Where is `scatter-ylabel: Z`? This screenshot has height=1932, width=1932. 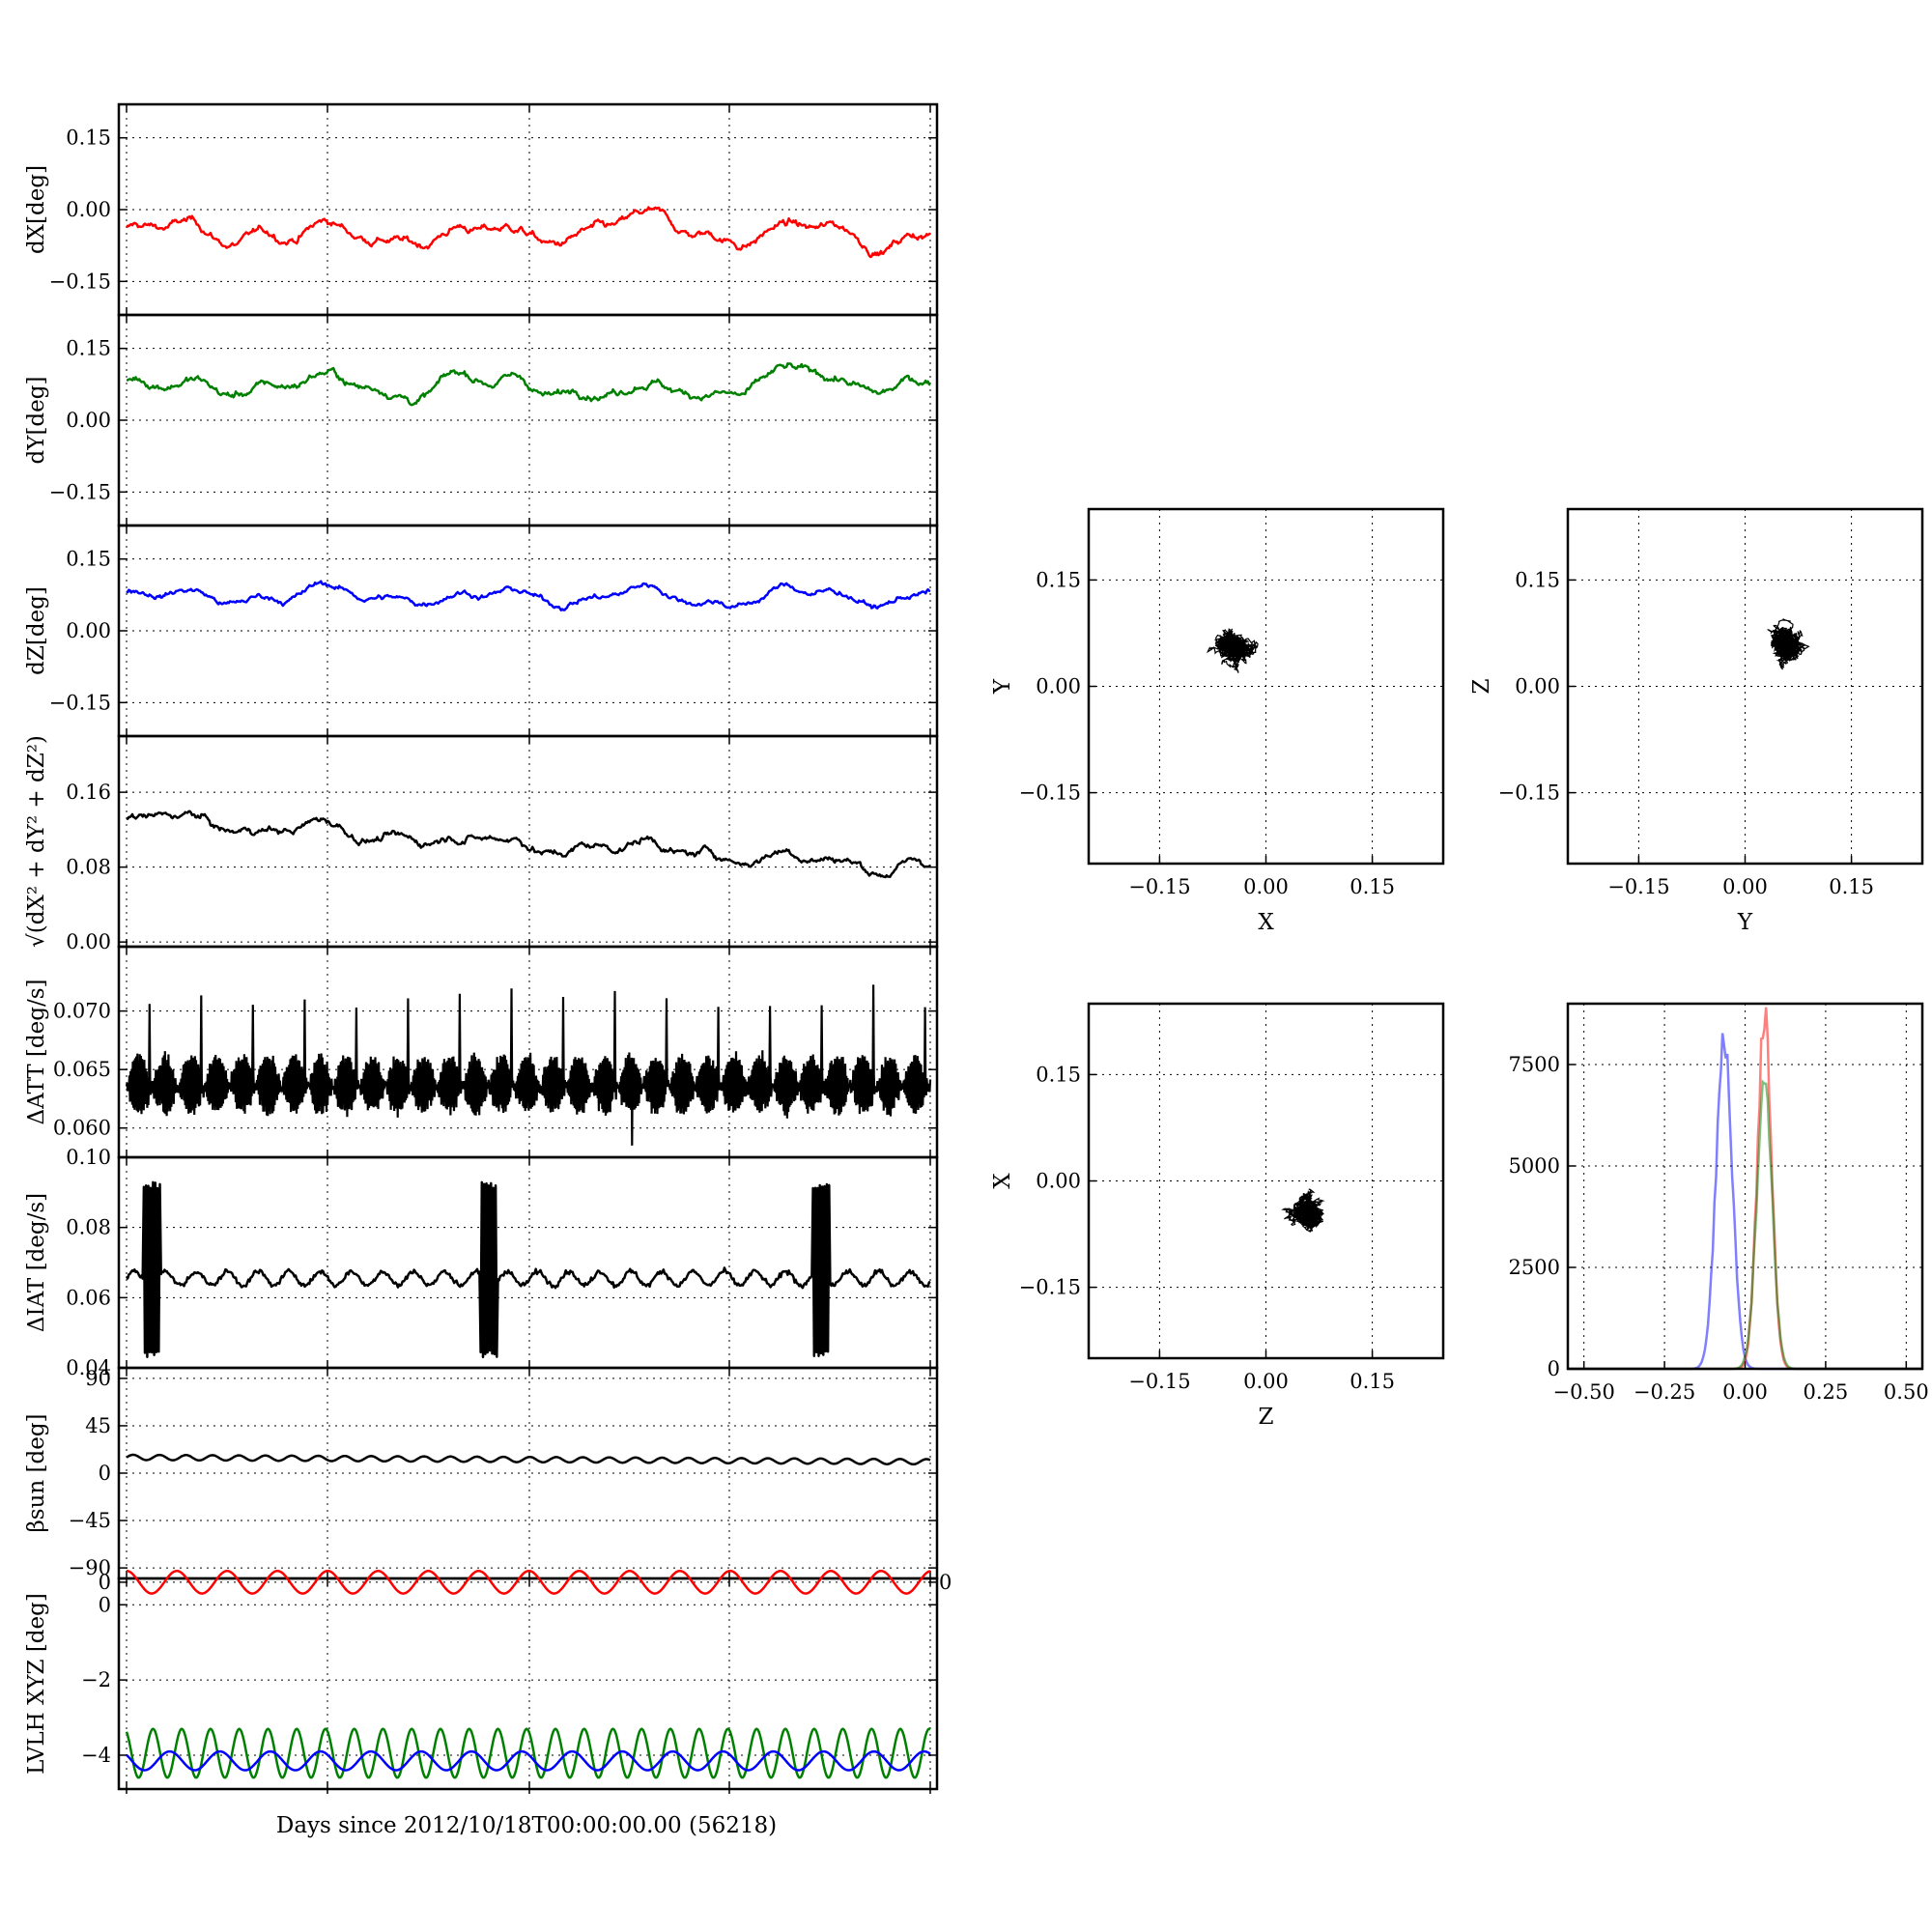 scatter-ylabel: Z is located at coordinates (1481, 686).